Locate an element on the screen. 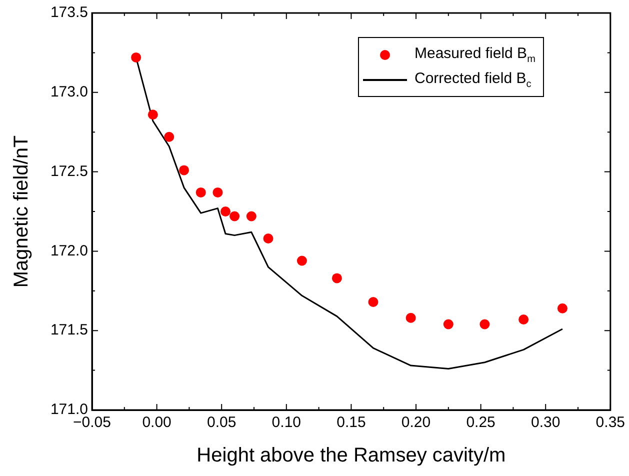 This screenshot has height=476, width=629. x-axis-title: Height above the Ramsey cavity/m is located at coordinates (351, 455).